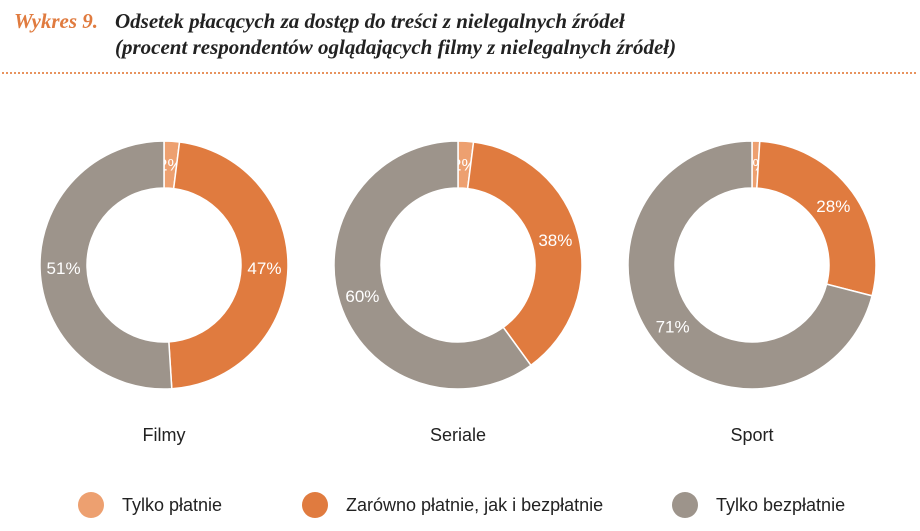 The height and width of the screenshot is (531, 920). What do you see at coordinates (524, 254) in the screenshot?
I see `donut-slice-seriale-both` at bounding box center [524, 254].